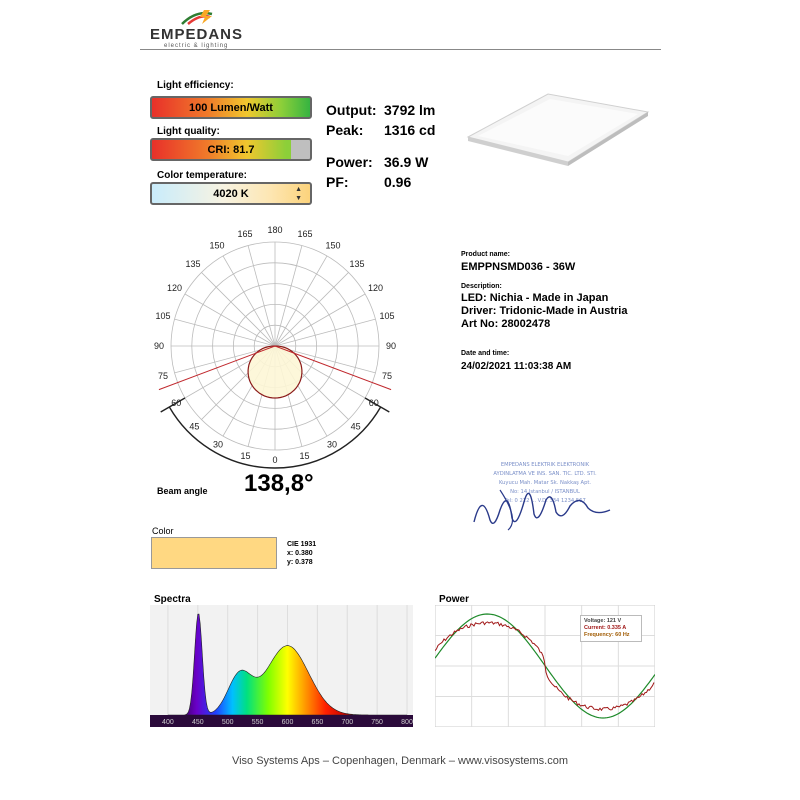 This screenshot has height=800, width=800. I want to click on peak-value: 1316 cd, so click(410, 130).